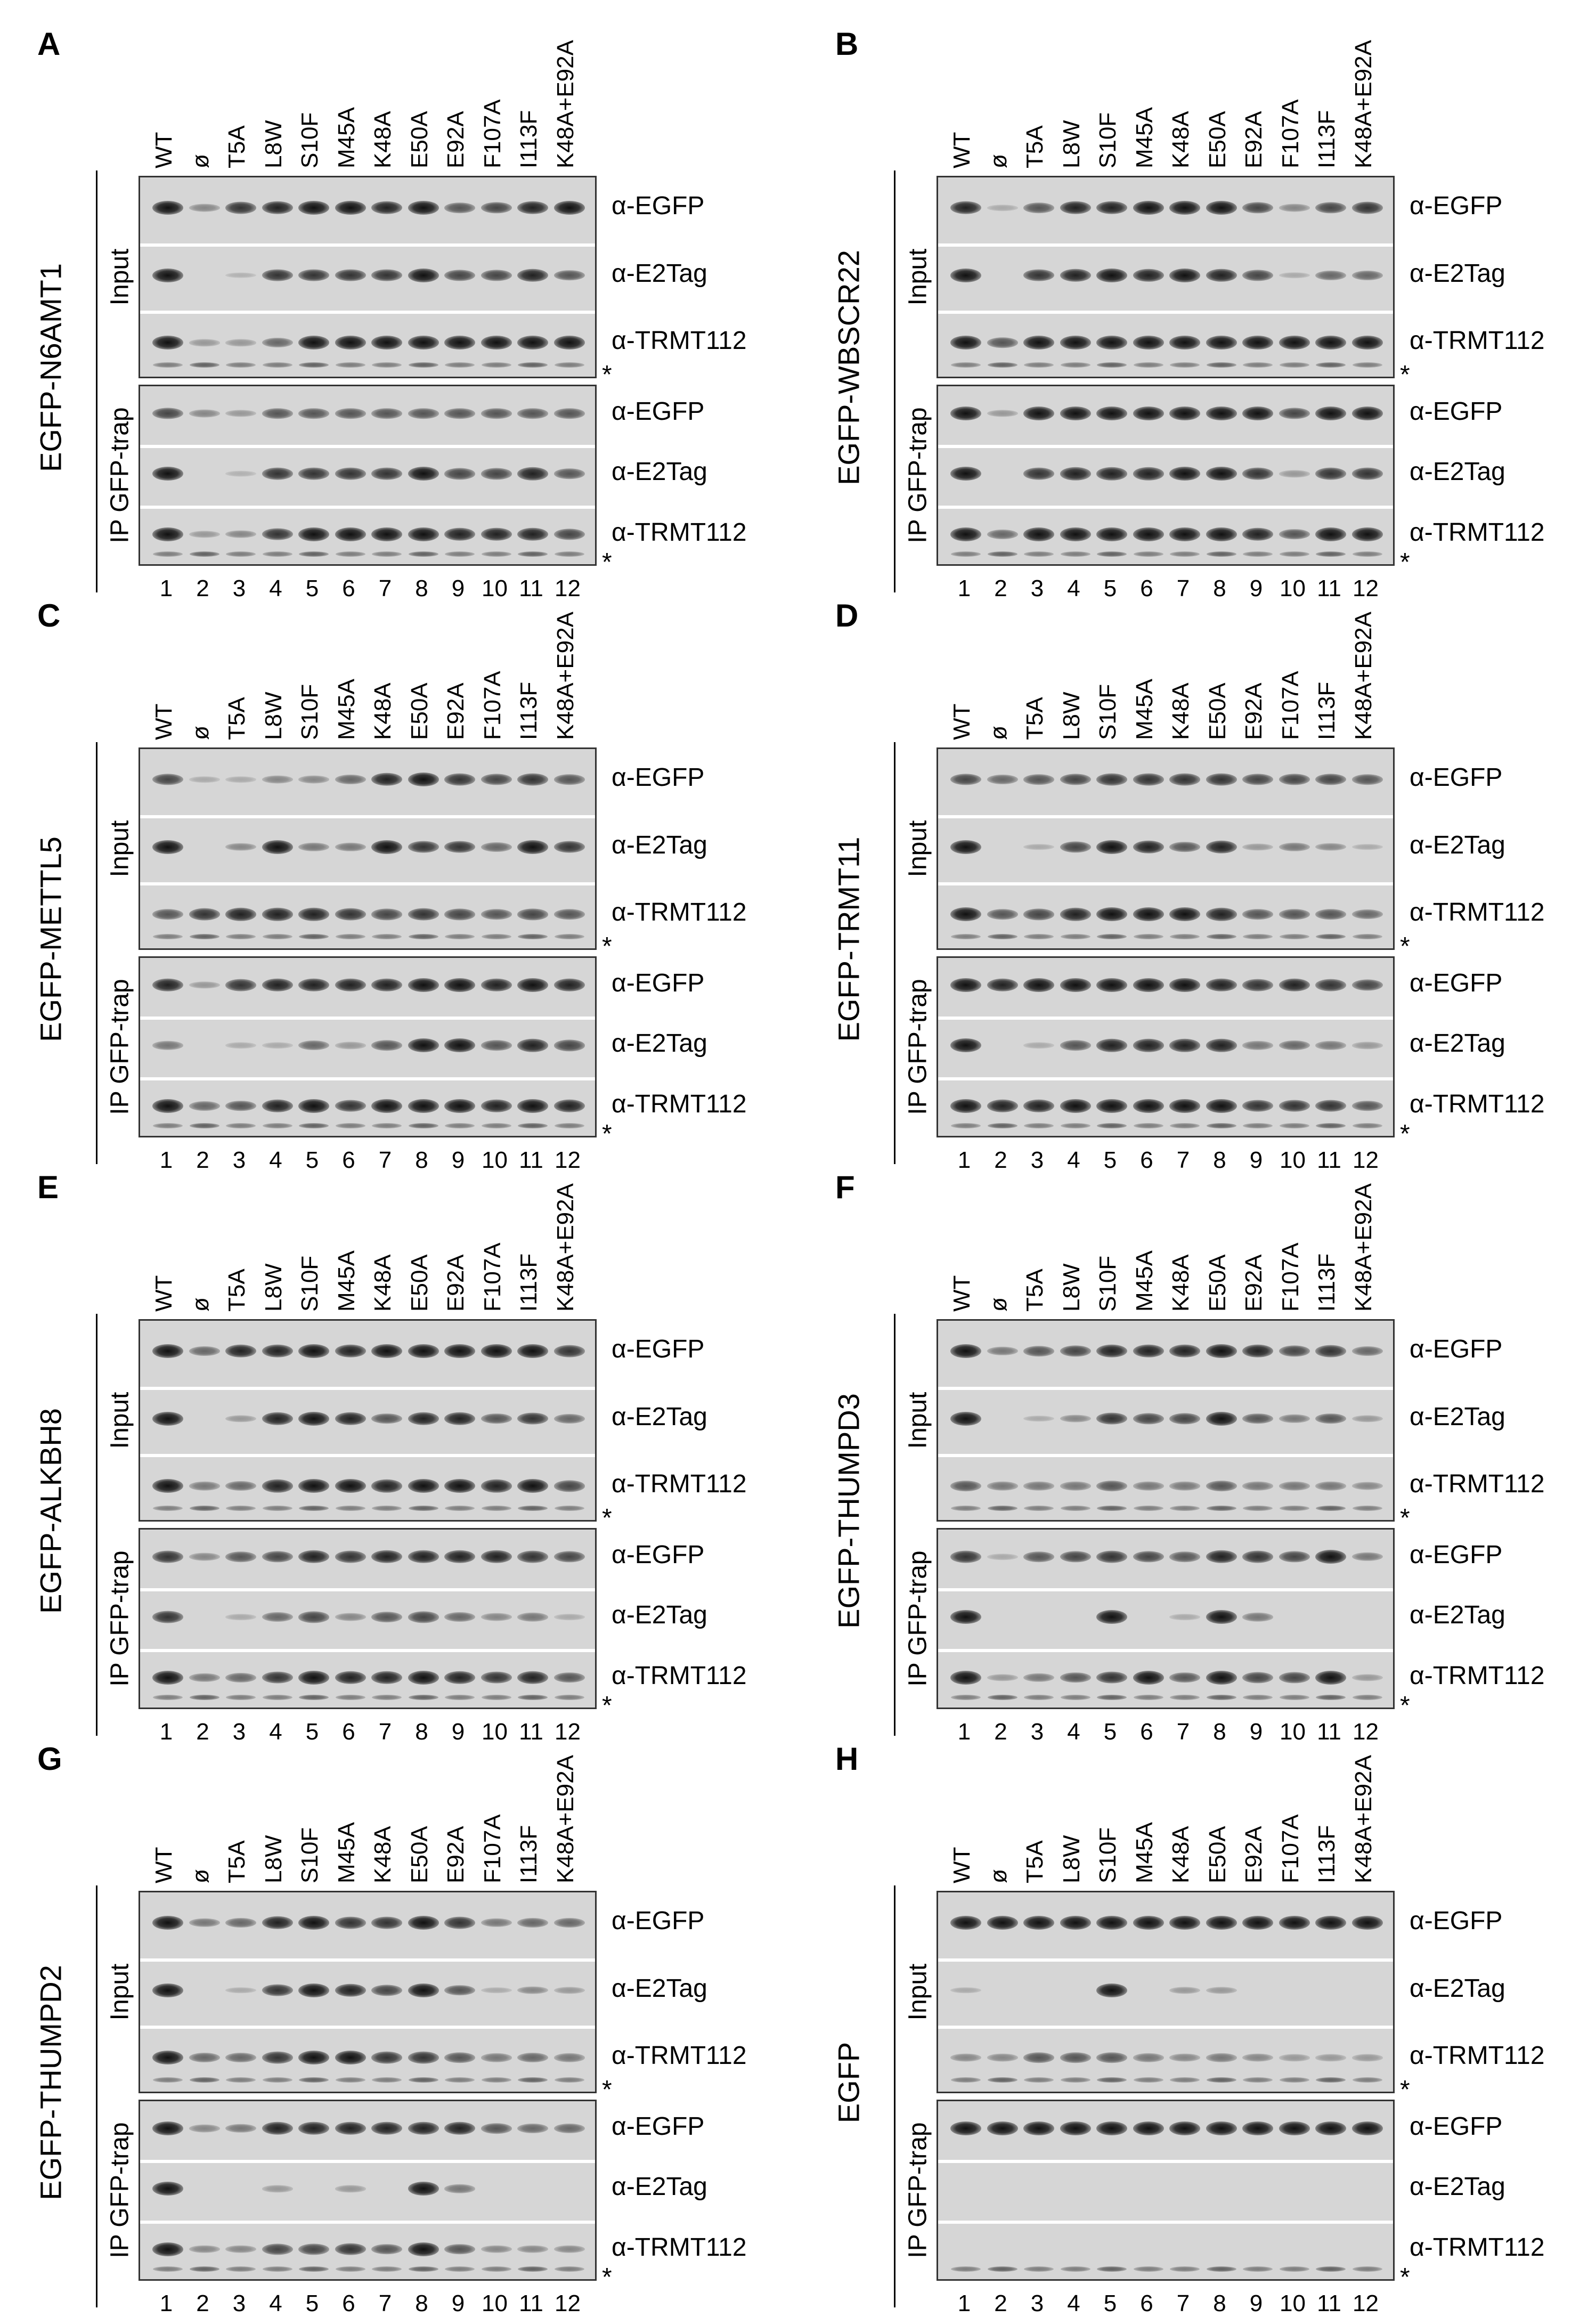 The image size is (1596, 2317). What do you see at coordinates (917, 2190) in the screenshot?
I see `ip-label: IP GFP-trap` at bounding box center [917, 2190].